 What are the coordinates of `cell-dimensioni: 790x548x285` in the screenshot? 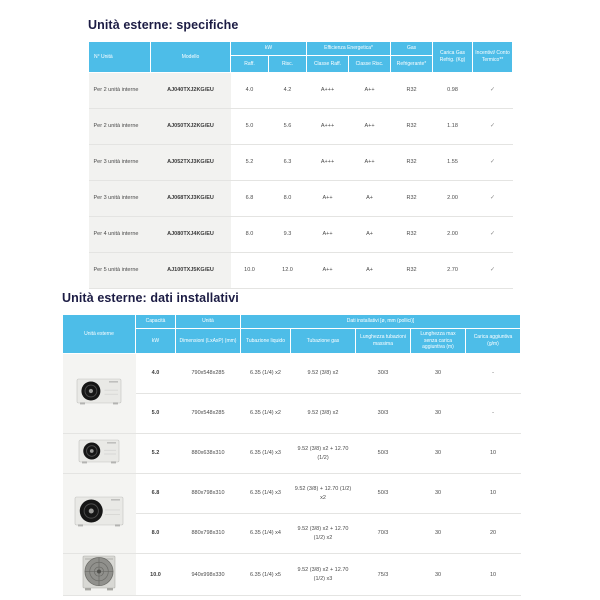 It's located at (208, 413).